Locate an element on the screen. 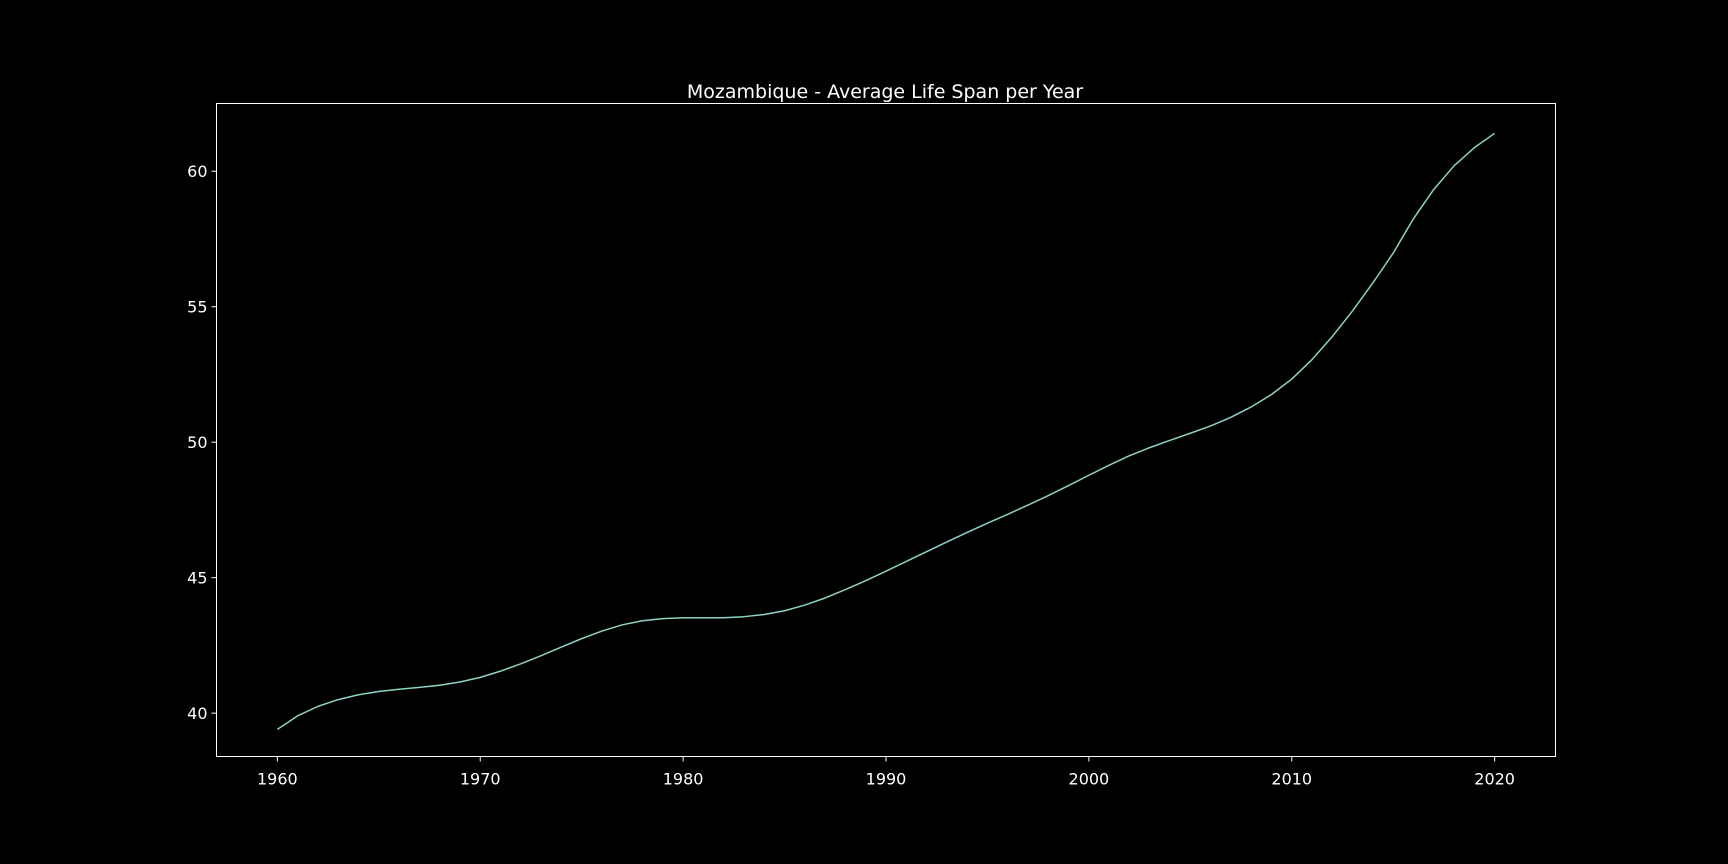 This screenshot has height=864, width=1728. y-tick-label: 40 is located at coordinates (197, 713).